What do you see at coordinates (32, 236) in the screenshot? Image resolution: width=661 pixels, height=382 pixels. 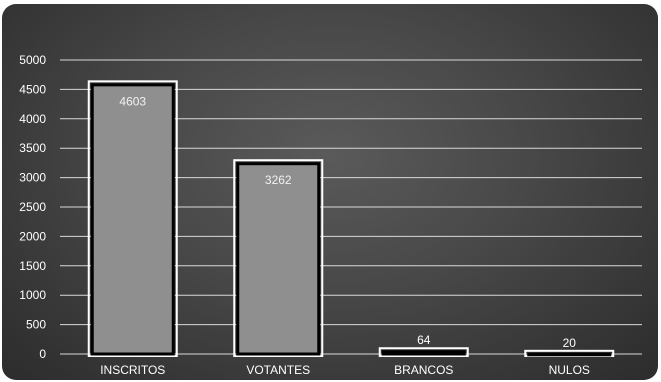 I see `y-tick-label: 2000` at bounding box center [32, 236].